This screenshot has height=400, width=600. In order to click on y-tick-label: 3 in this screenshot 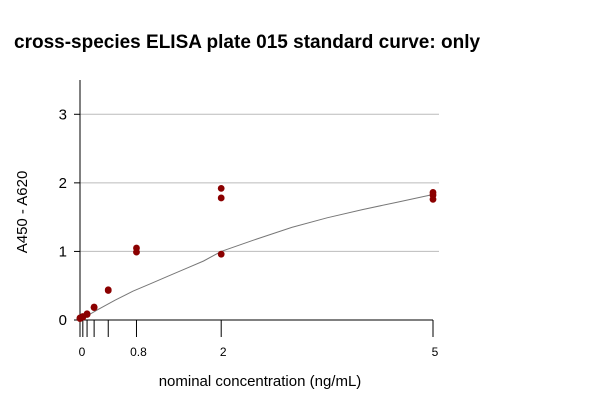, I will do `click(63, 114)`.